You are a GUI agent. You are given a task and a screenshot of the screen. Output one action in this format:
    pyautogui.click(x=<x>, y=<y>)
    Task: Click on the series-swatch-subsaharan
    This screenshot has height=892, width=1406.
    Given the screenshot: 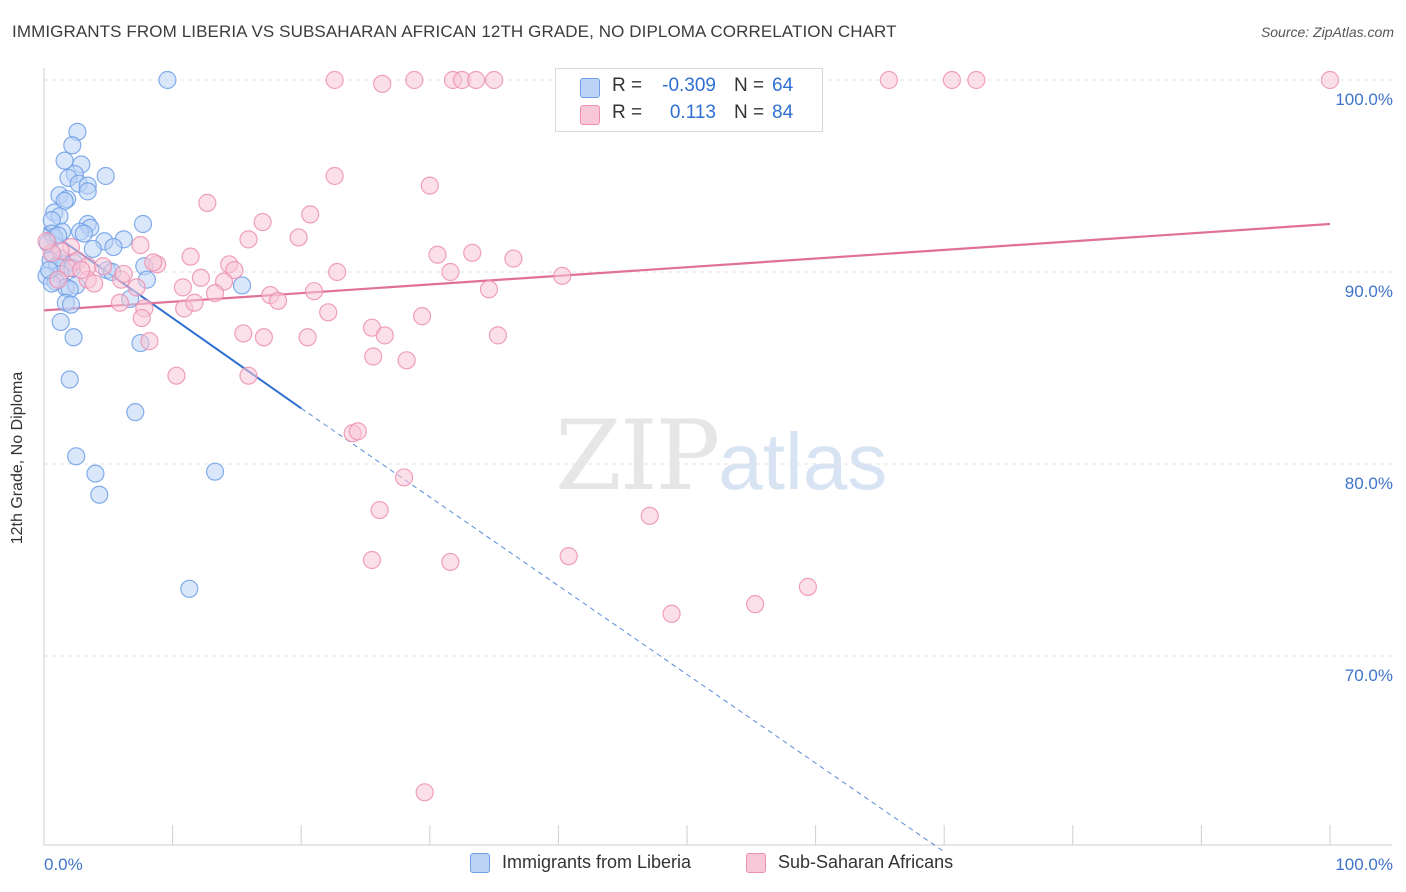 What is the action you would take?
    pyautogui.click(x=756, y=863)
    